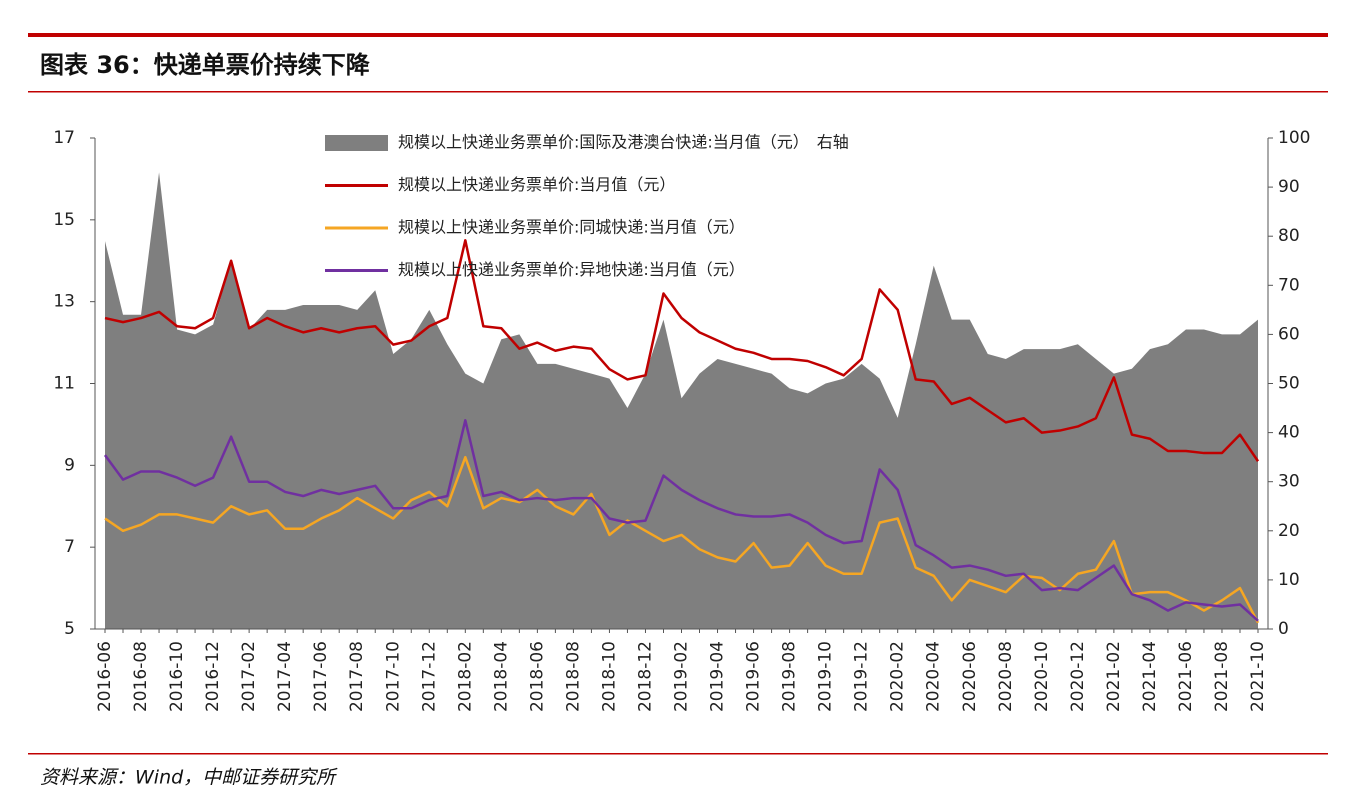  I want to click on y2-tick-label: 40, so click(1289, 433).